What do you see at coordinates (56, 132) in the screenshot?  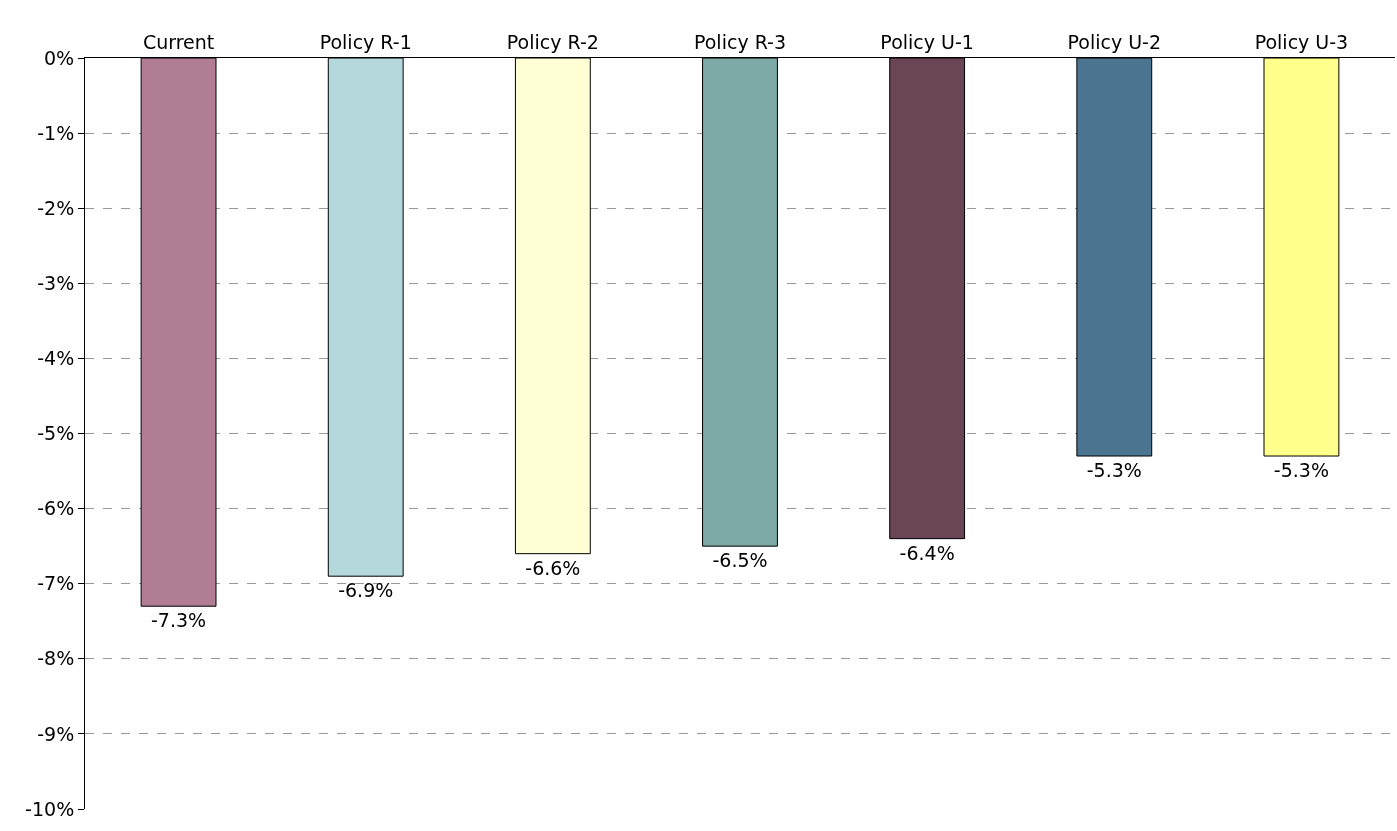 I see `y-tick-label: -1%` at bounding box center [56, 132].